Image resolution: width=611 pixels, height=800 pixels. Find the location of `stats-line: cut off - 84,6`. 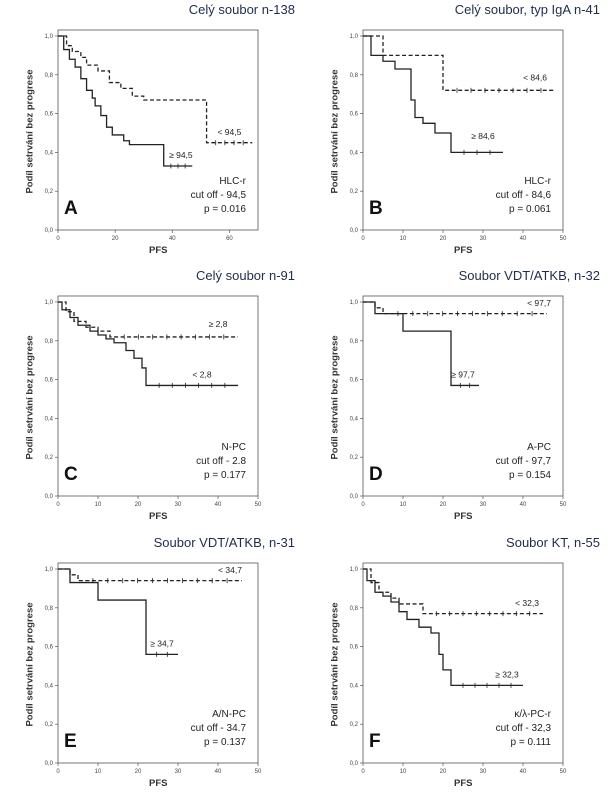

stats-line: cut off - 84,6 is located at coordinates (523, 195).